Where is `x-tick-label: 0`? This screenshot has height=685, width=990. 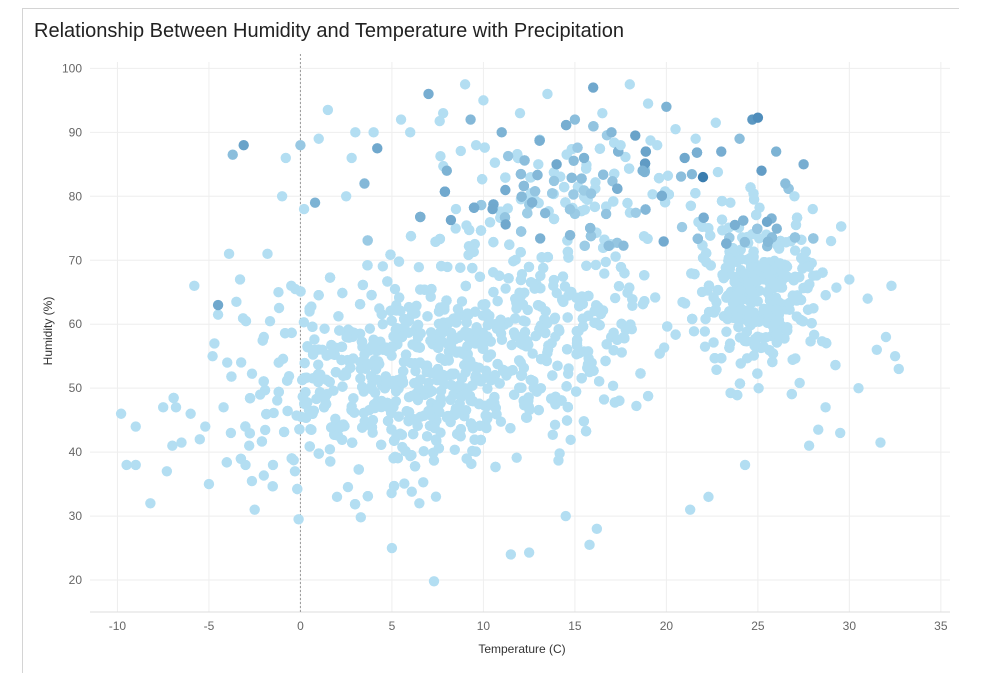
x-tick-label: 0 is located at coordinates (300, 626).